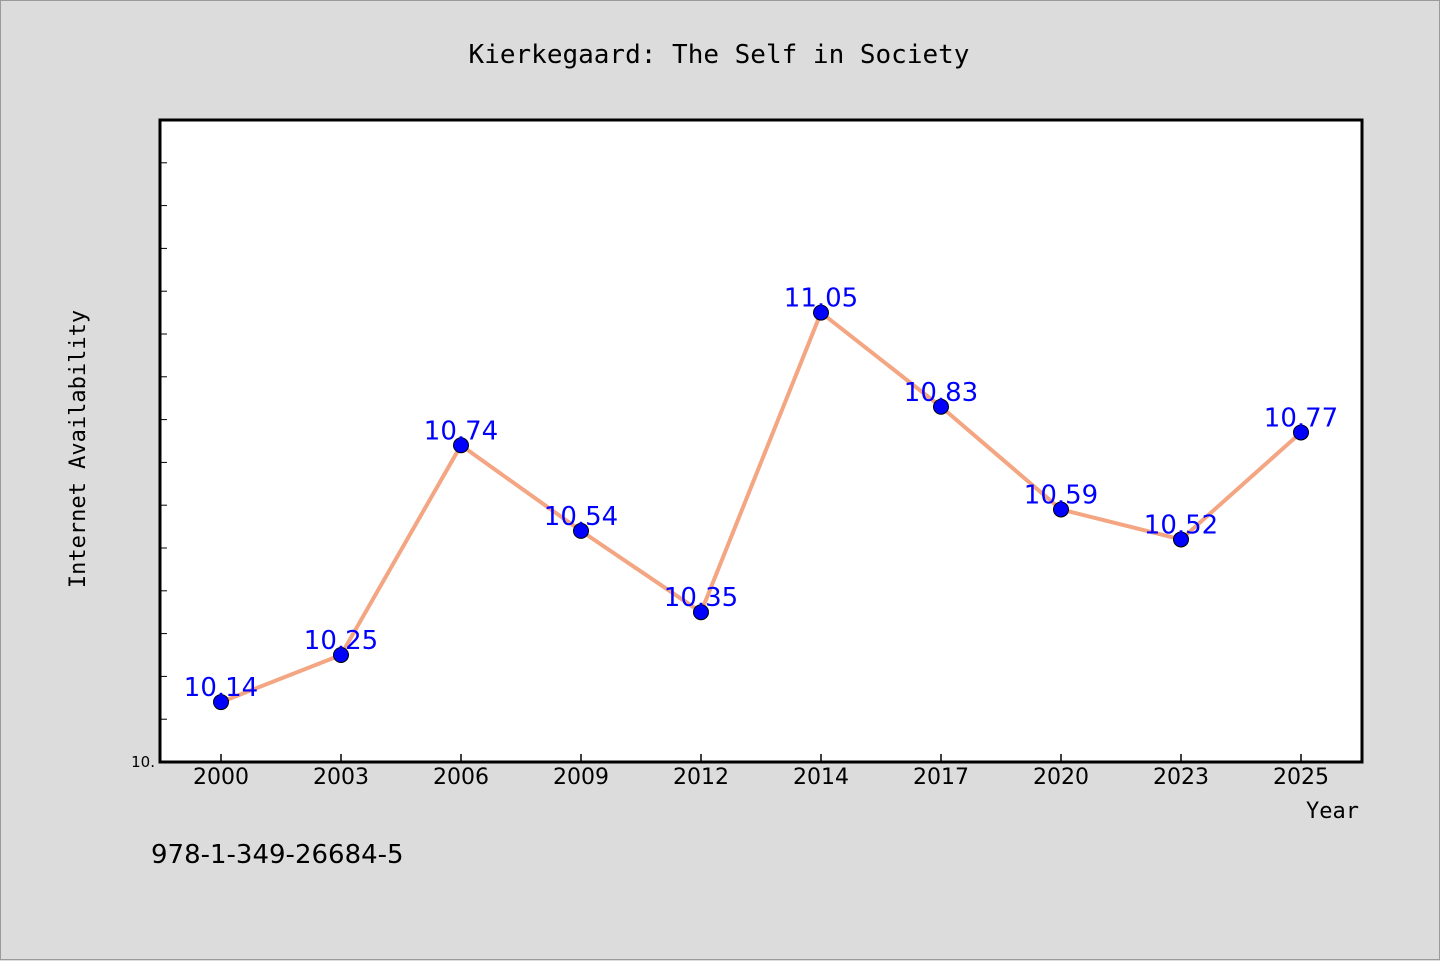  Describe the element at coordinates (277, 855) in the screenshot. I see `isbn-text: 978-1-349-26684-5` at that location.